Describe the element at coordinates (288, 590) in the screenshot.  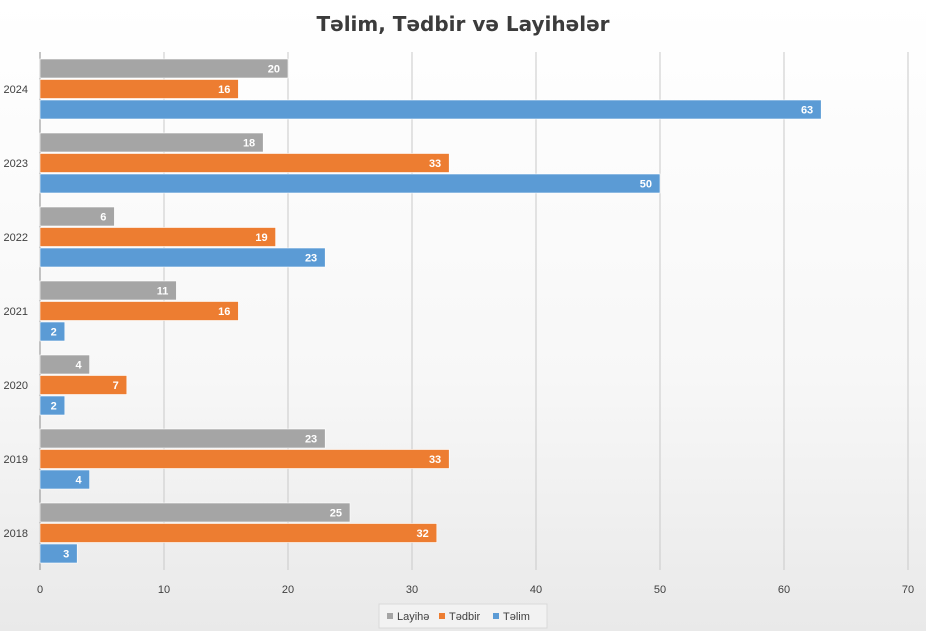
I see `x-tick-label: 20` at that location.